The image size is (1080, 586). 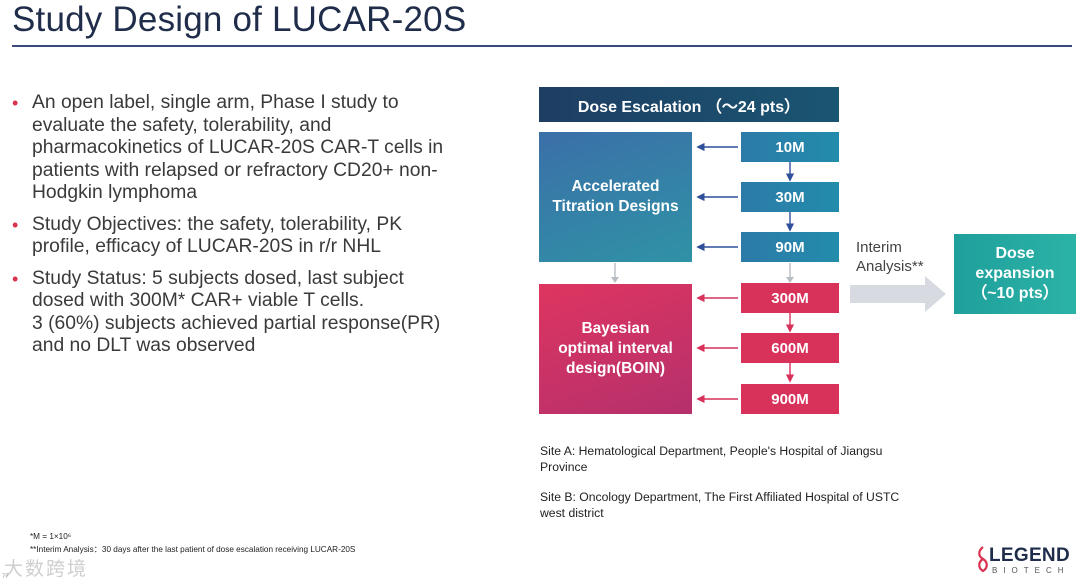 What do you see at coordinates (615, 328) in the screenshot?
I see `bayesian-label: Bayesian` at bounding box center [615, 328].